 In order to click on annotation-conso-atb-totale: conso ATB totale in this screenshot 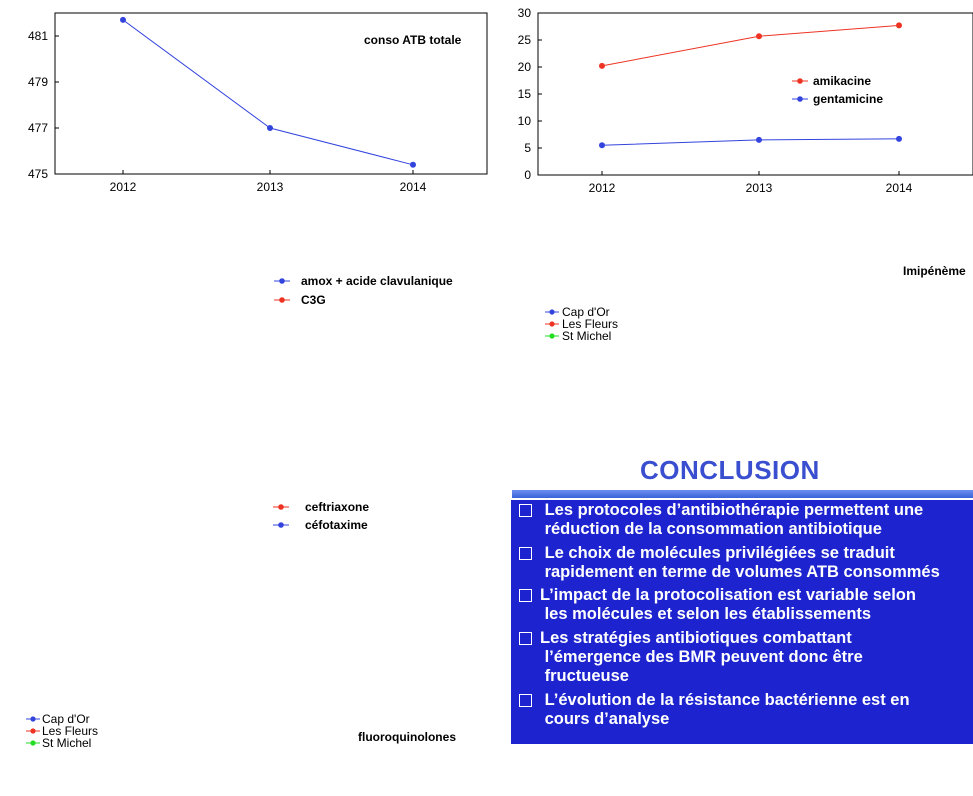, I will do `click(413, 40)`.